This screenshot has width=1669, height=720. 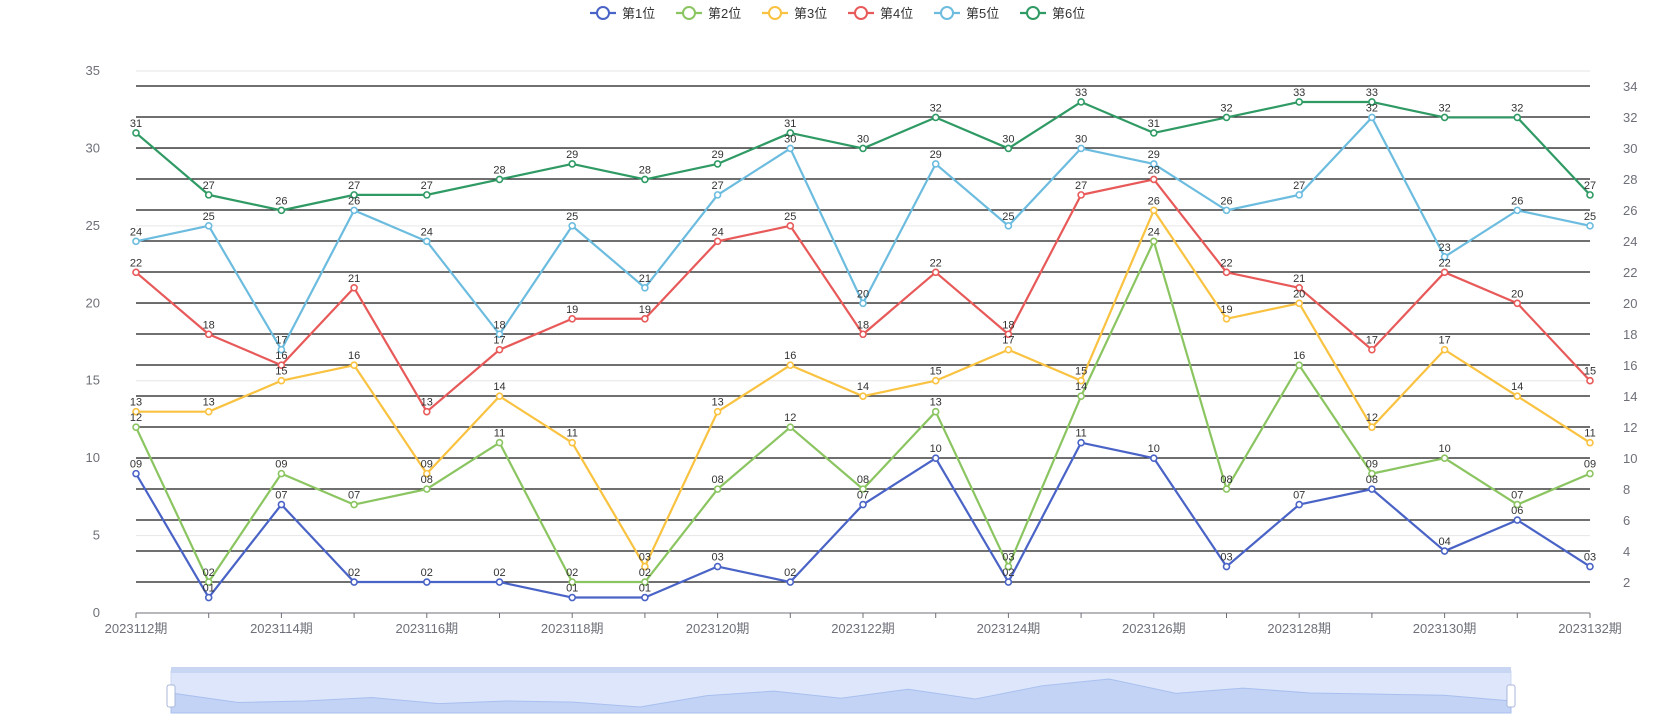 What do you see at coordinates (837, 13) in the screenshot?
I see `legend: 第1位 第2位 第3位 第4位 第5位 第6位` at bounding box center [837, 13].